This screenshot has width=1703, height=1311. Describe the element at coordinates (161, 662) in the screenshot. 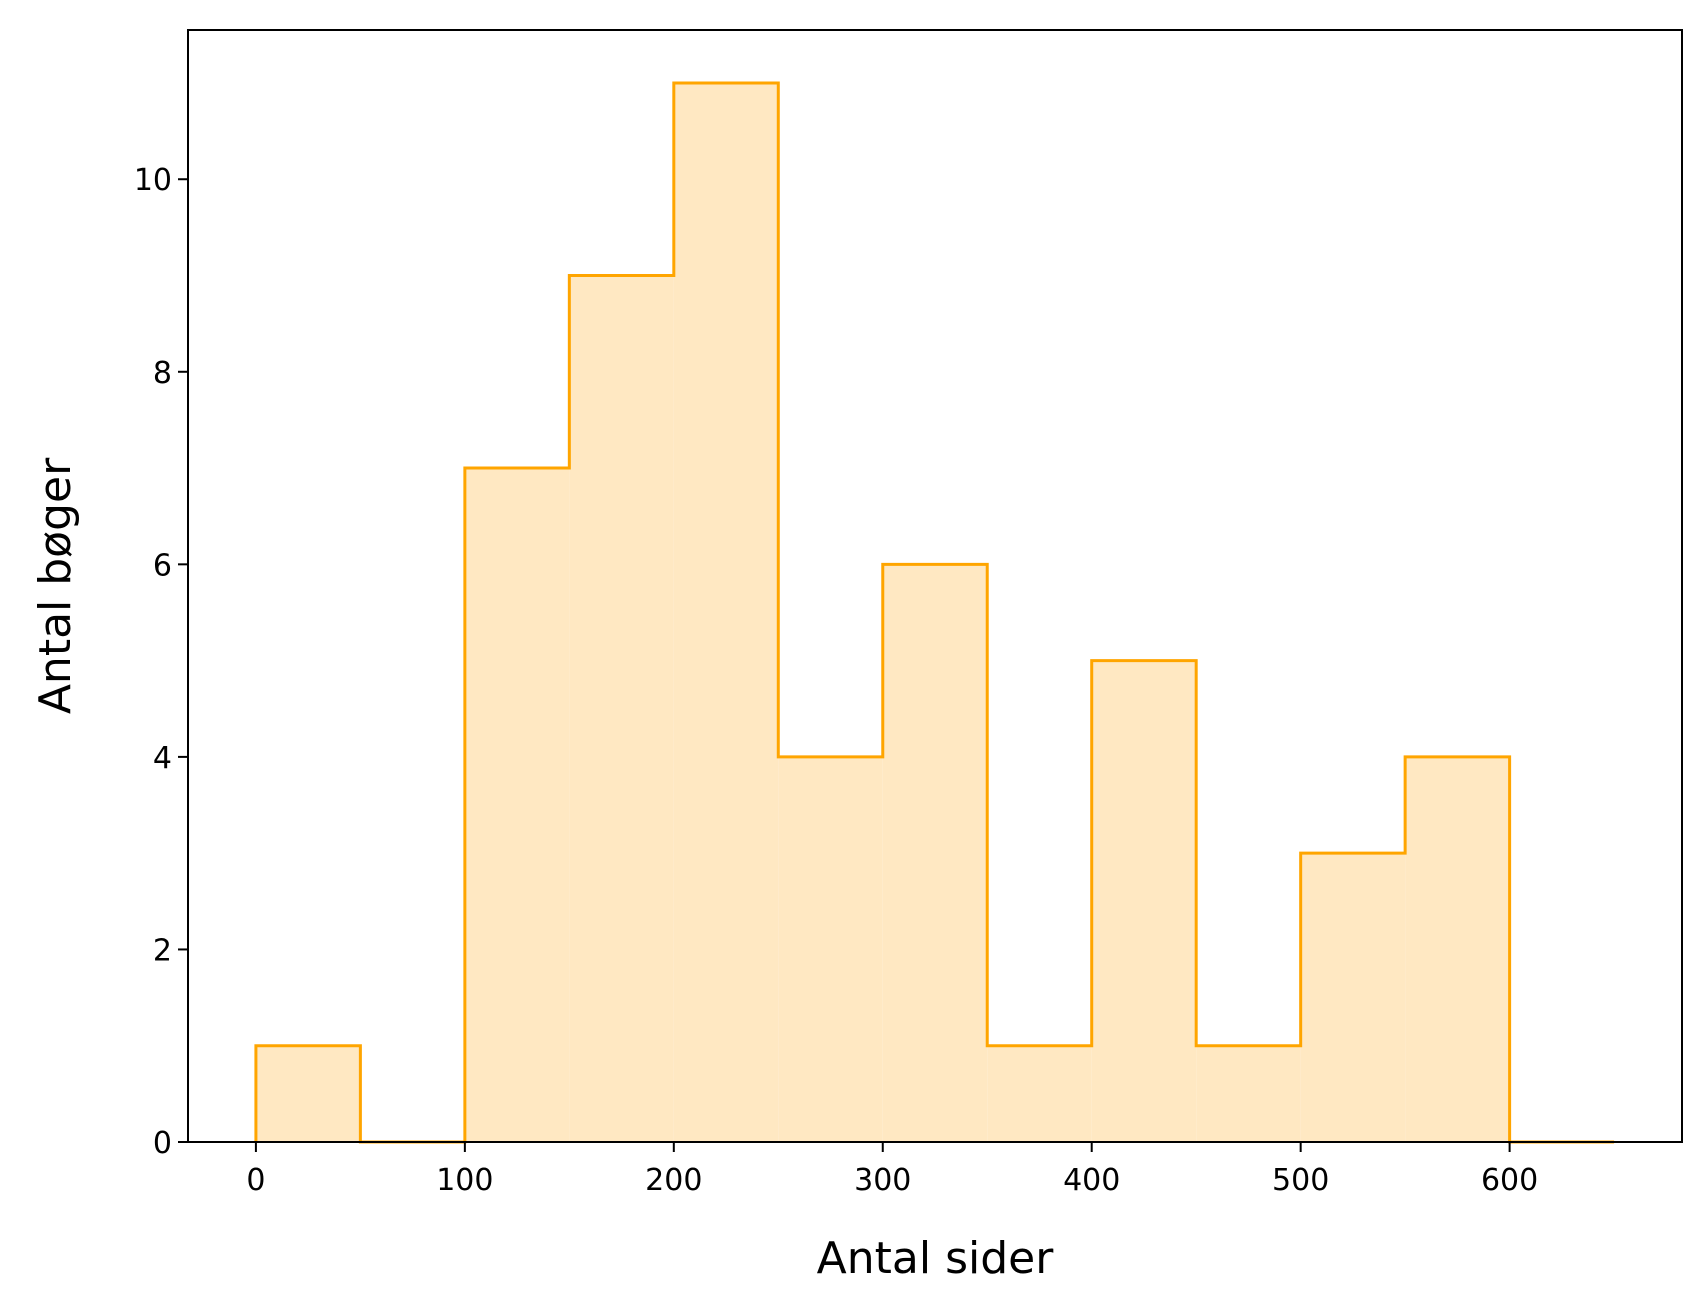

I see `y-axis-ticks: 0 2 4 6 8 10` at that location.